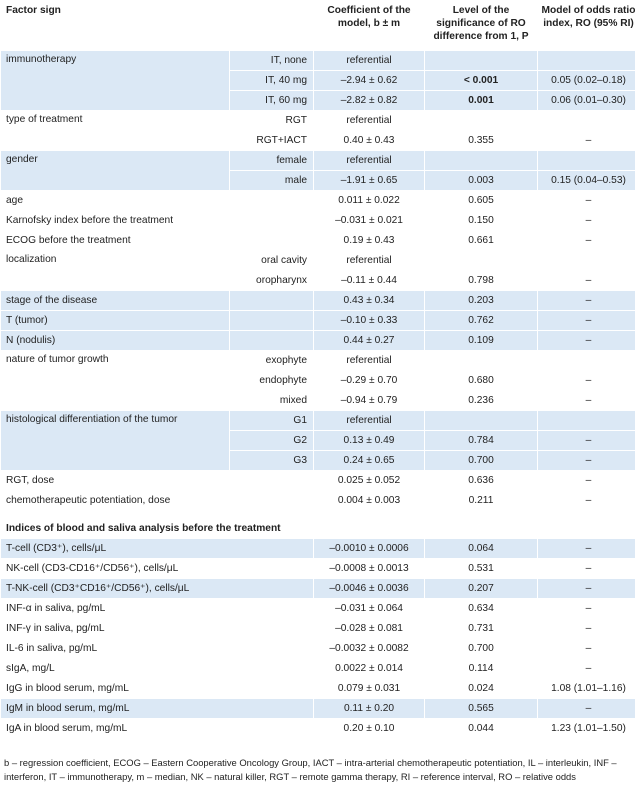 This screenshot has height=800, width=635. Describe the element at coordinates (481, 441) in the screenshot. I see `p-cell: 0.784` at that location.